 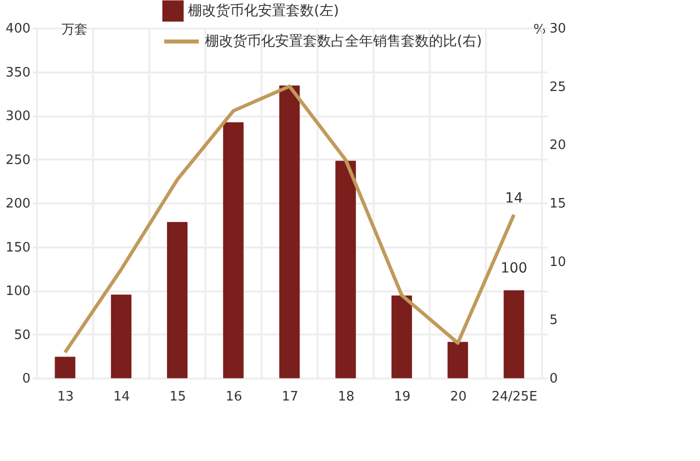 What do you see at coordinates (65, 397) in the screenshot?
I see `x-tick-label: 13` at bounding box center [65, 397].